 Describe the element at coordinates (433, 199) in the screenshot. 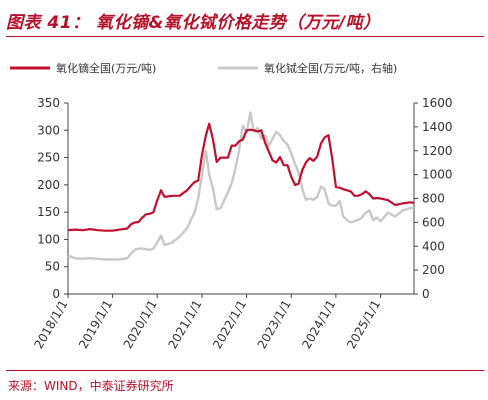

I see `y-right-tick-label: 800` at that location.